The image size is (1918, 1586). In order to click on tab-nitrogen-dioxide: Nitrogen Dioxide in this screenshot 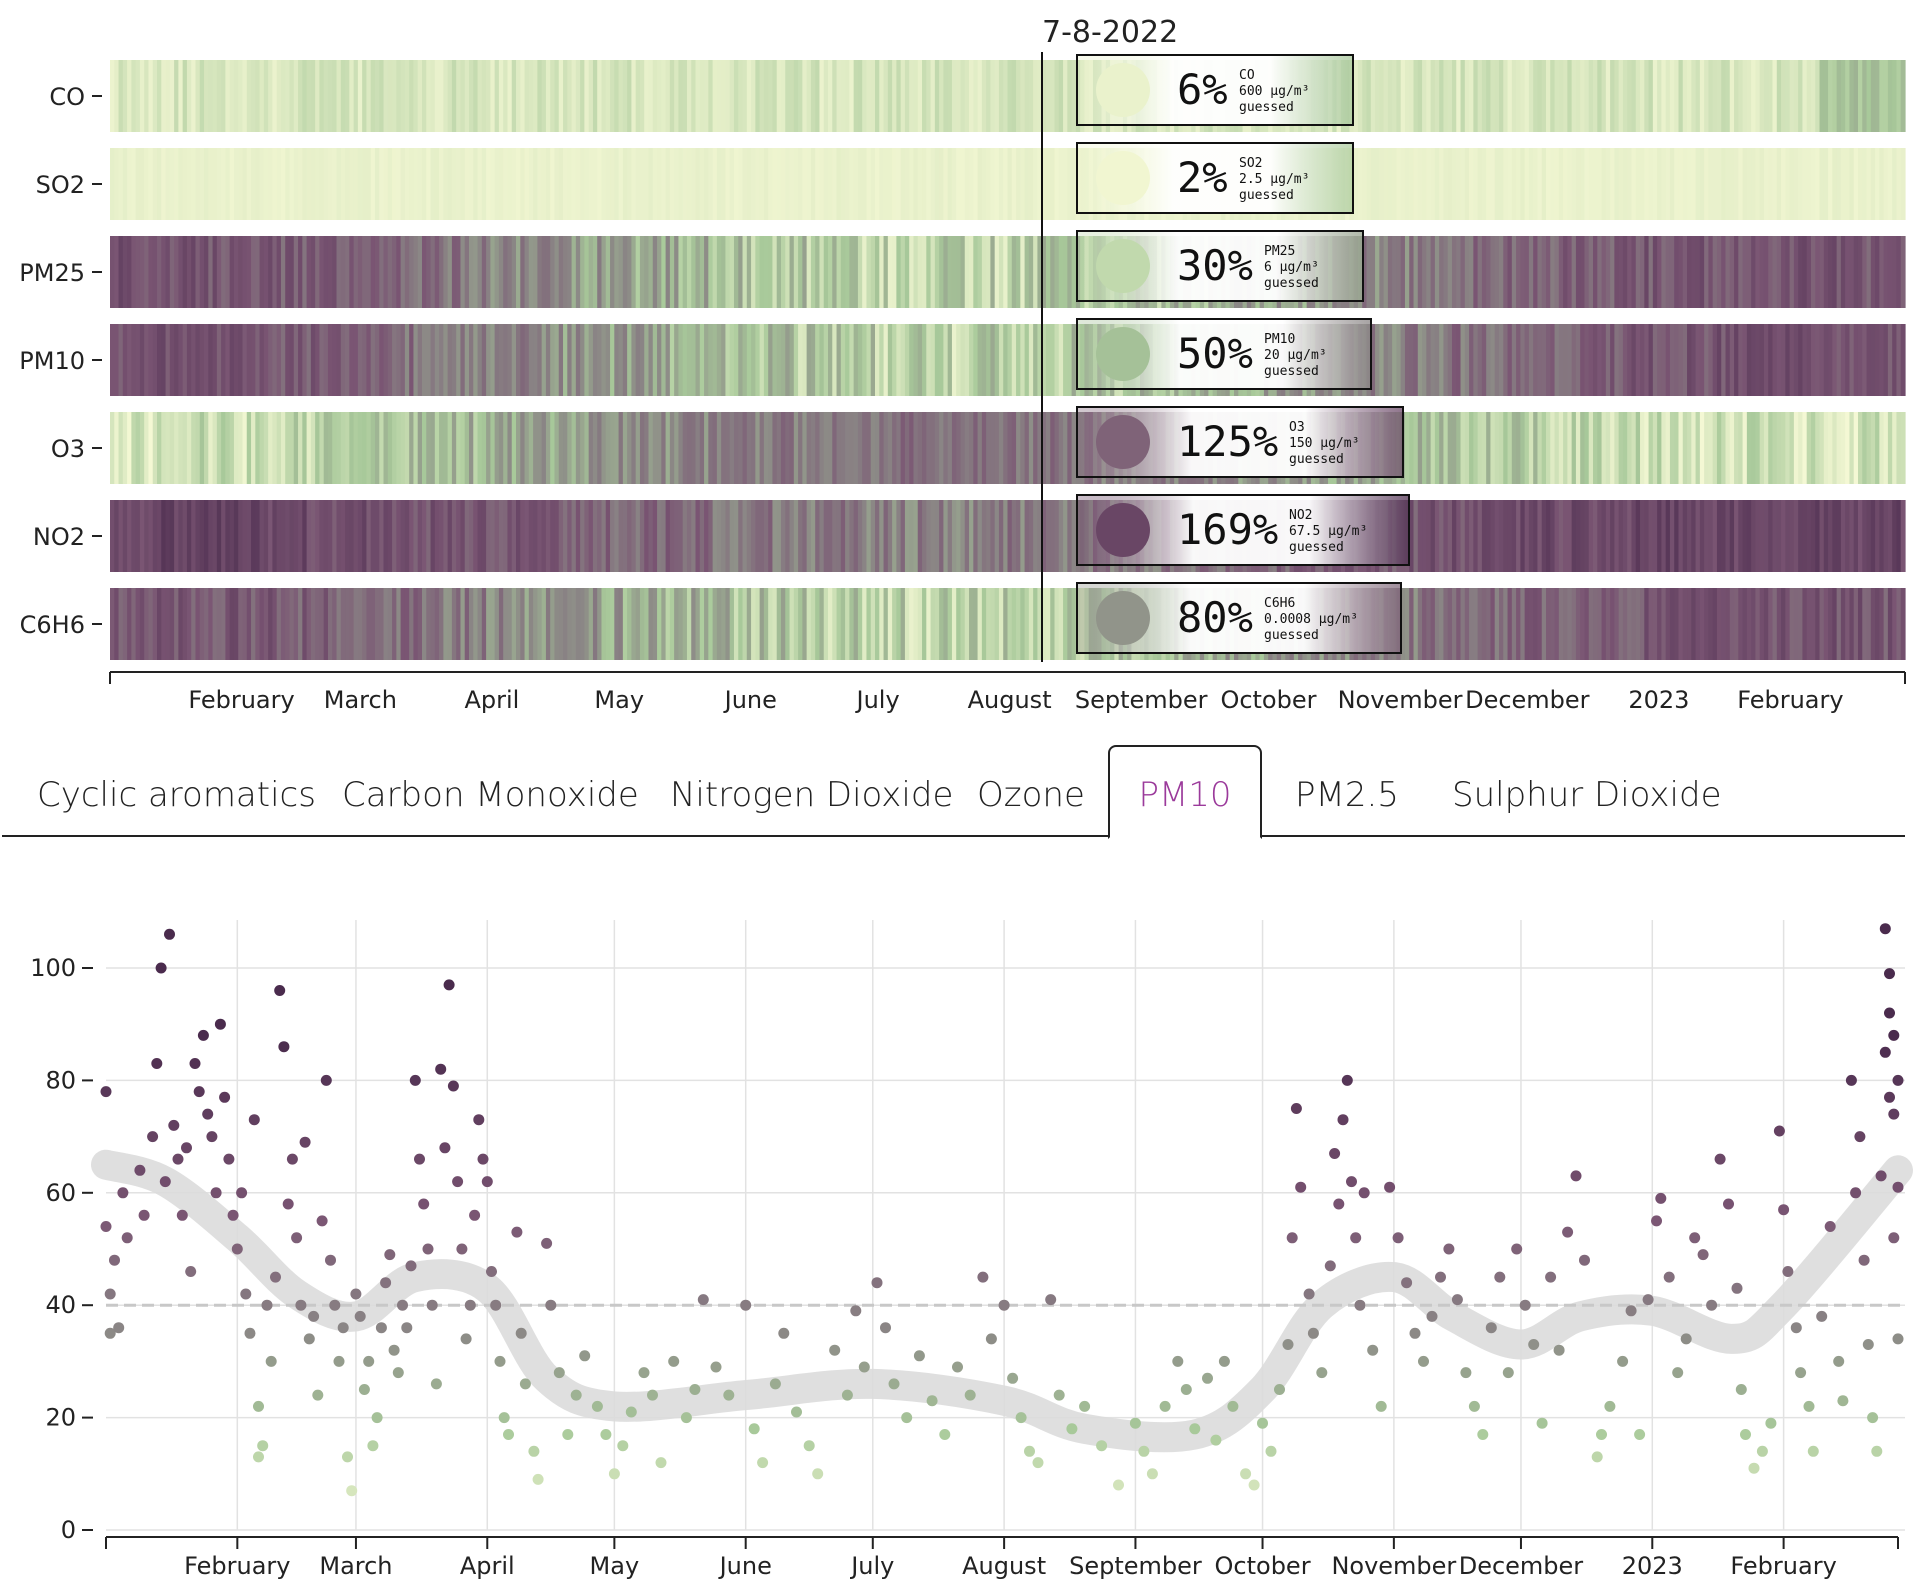, I will do `click(812, 795)`.